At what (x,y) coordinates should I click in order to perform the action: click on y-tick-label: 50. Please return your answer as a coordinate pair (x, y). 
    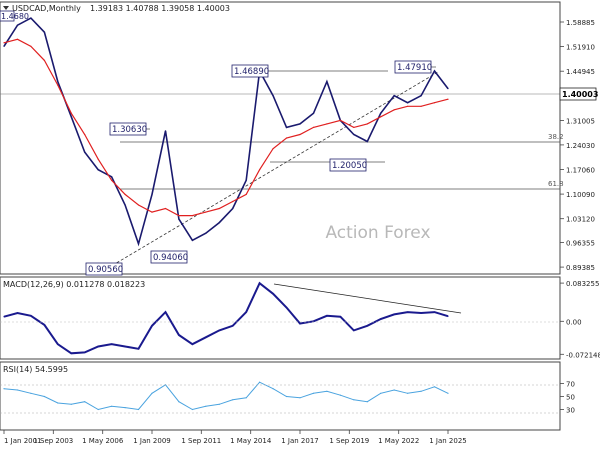
    Looking at the image, I should click on (570, 398).